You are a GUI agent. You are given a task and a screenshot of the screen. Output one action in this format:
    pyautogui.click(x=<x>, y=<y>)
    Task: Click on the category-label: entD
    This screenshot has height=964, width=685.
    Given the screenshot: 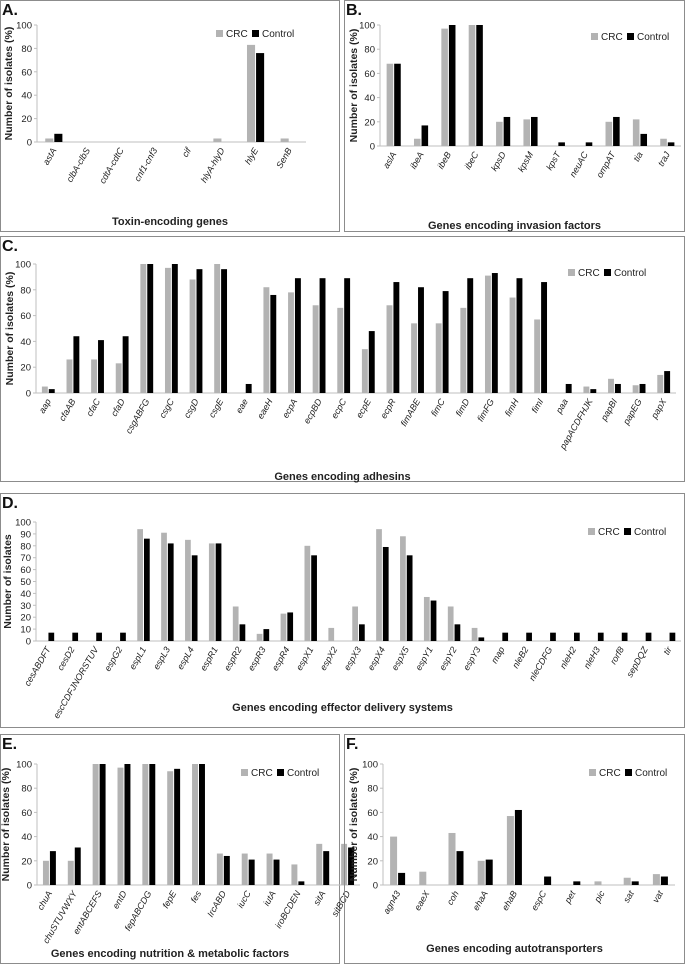 What is the action you would take?
    pyautogui.click(x=120, y=900)
    